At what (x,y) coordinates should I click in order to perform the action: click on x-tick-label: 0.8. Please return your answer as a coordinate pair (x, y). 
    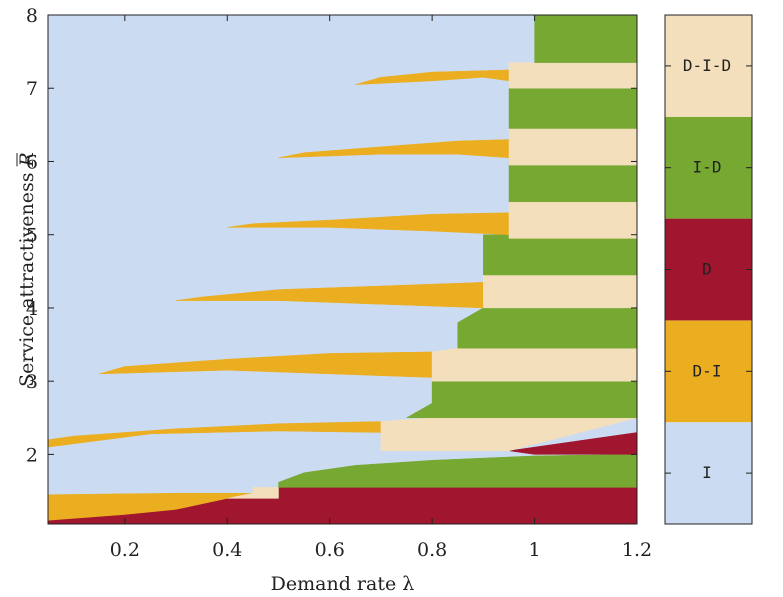
    Looking at the image, I should click on (432, 550).